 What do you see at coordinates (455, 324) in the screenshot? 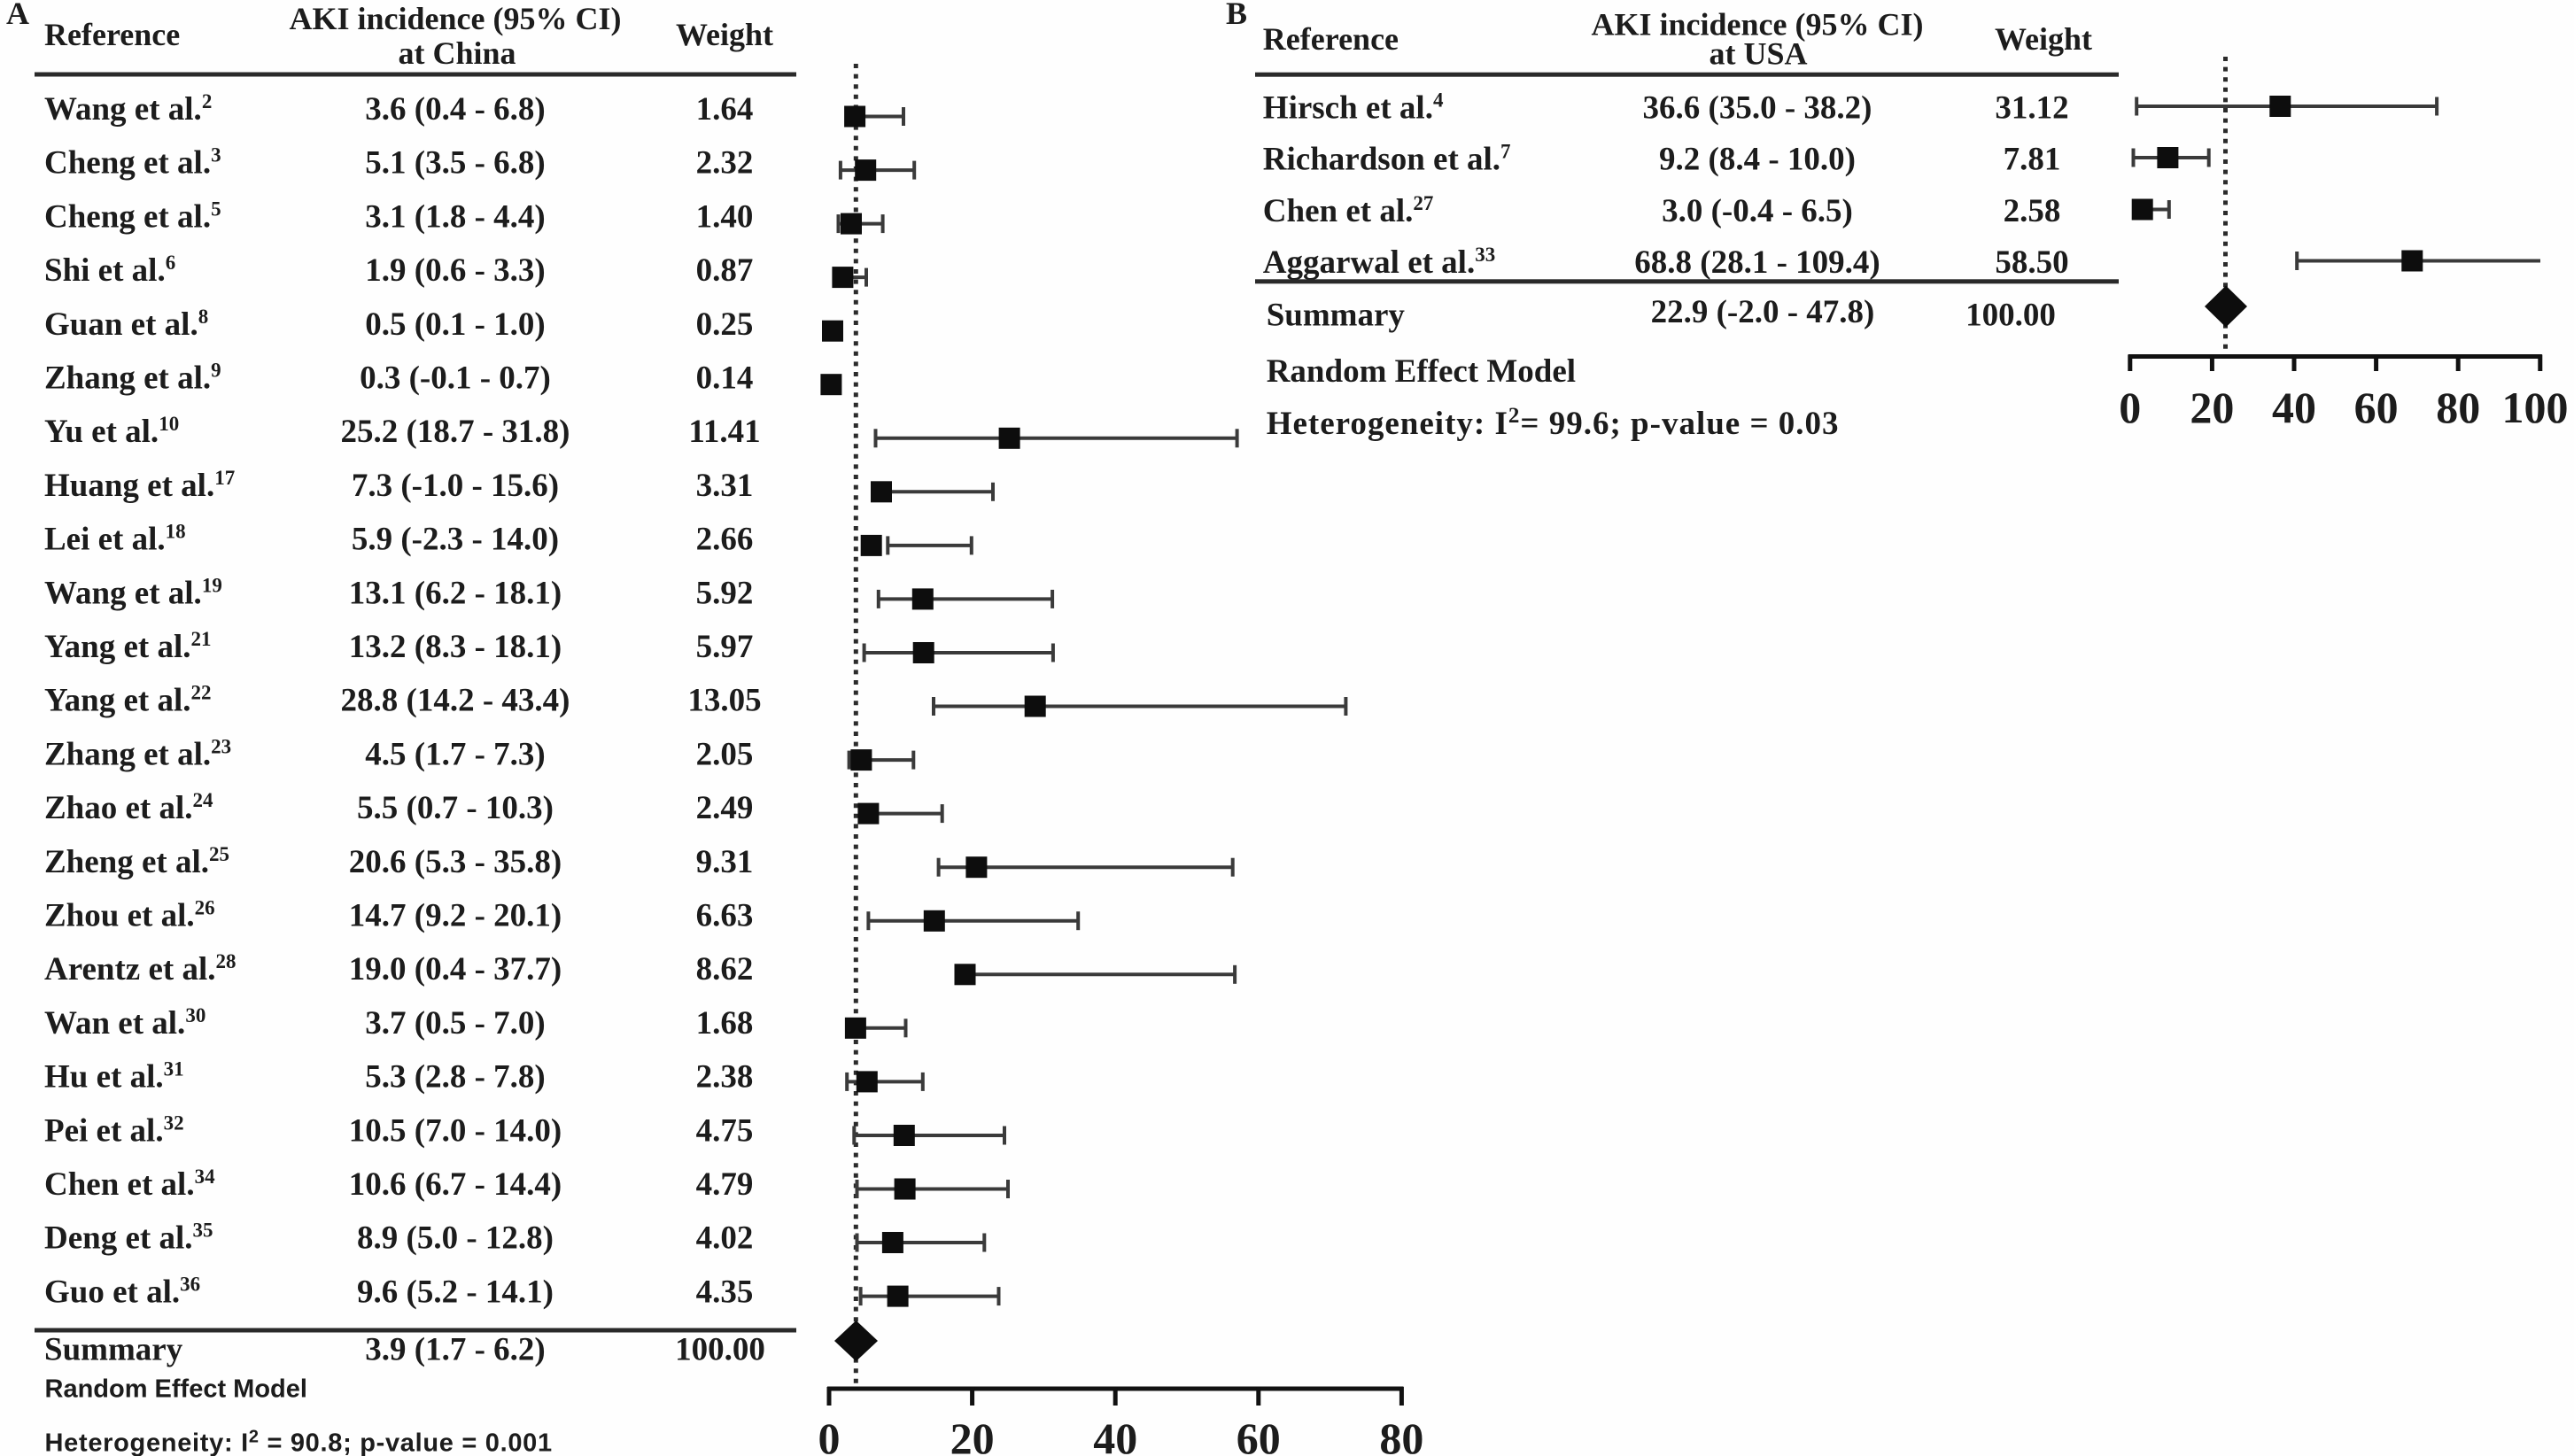
I see `svg-text: 0.5 (0.1 - 1.0)` at bounding box center [455, 324].